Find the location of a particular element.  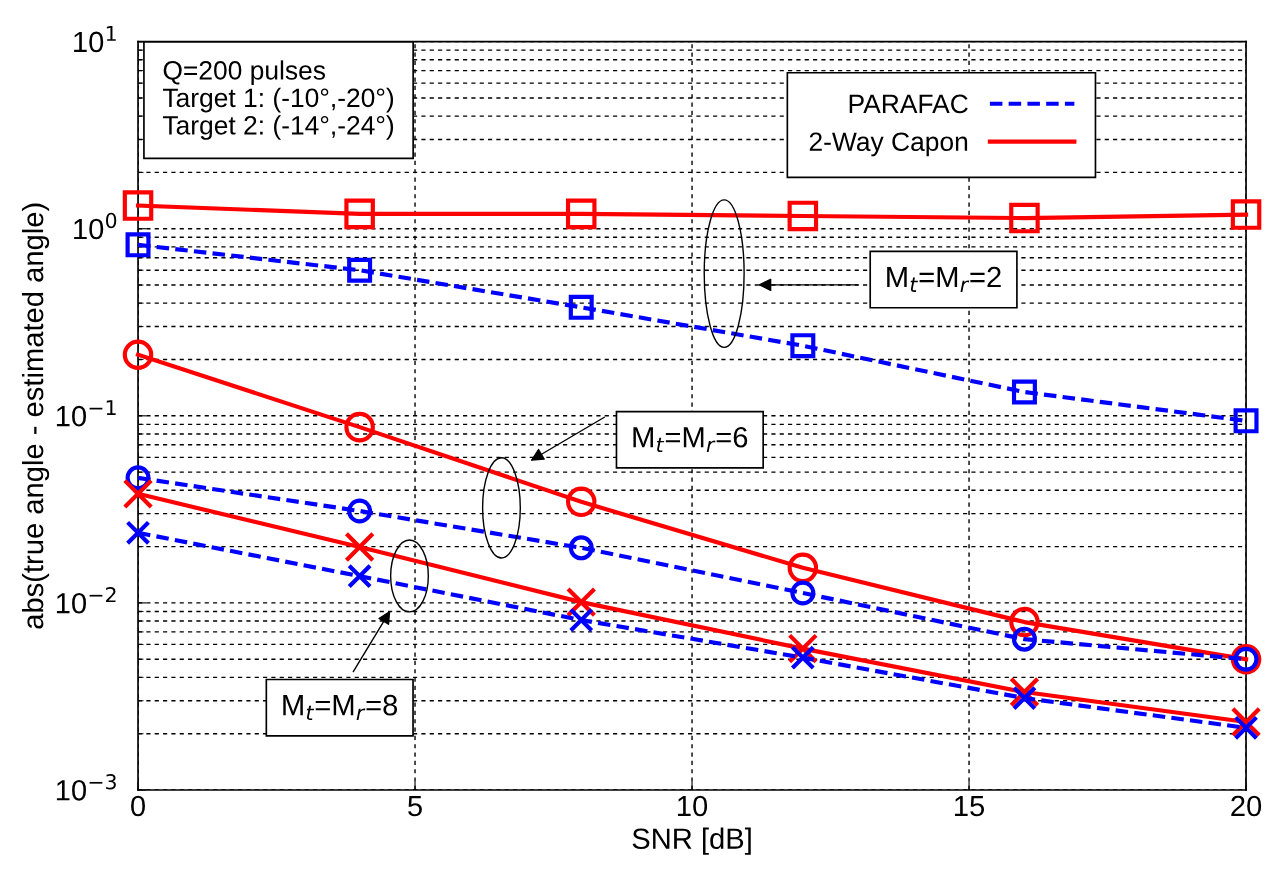

y-axis-title: abs(true angle - estimated angle) is located at coordinates (35, 416).